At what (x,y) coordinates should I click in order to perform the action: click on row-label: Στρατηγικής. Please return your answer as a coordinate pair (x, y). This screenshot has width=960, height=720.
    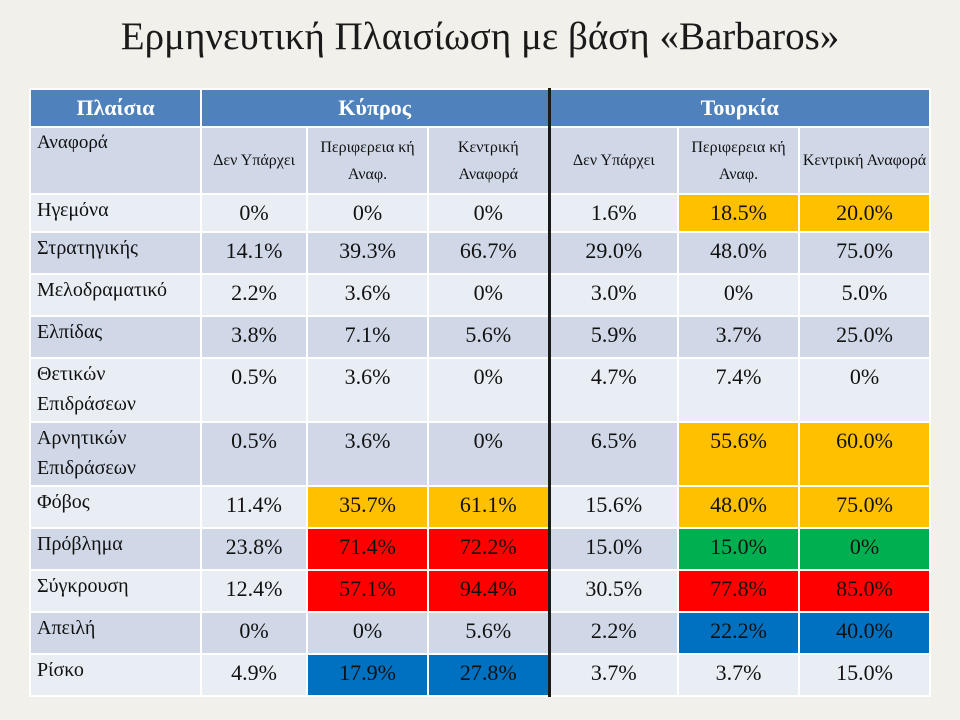
    Looking at the image, I should click on (115, 253).